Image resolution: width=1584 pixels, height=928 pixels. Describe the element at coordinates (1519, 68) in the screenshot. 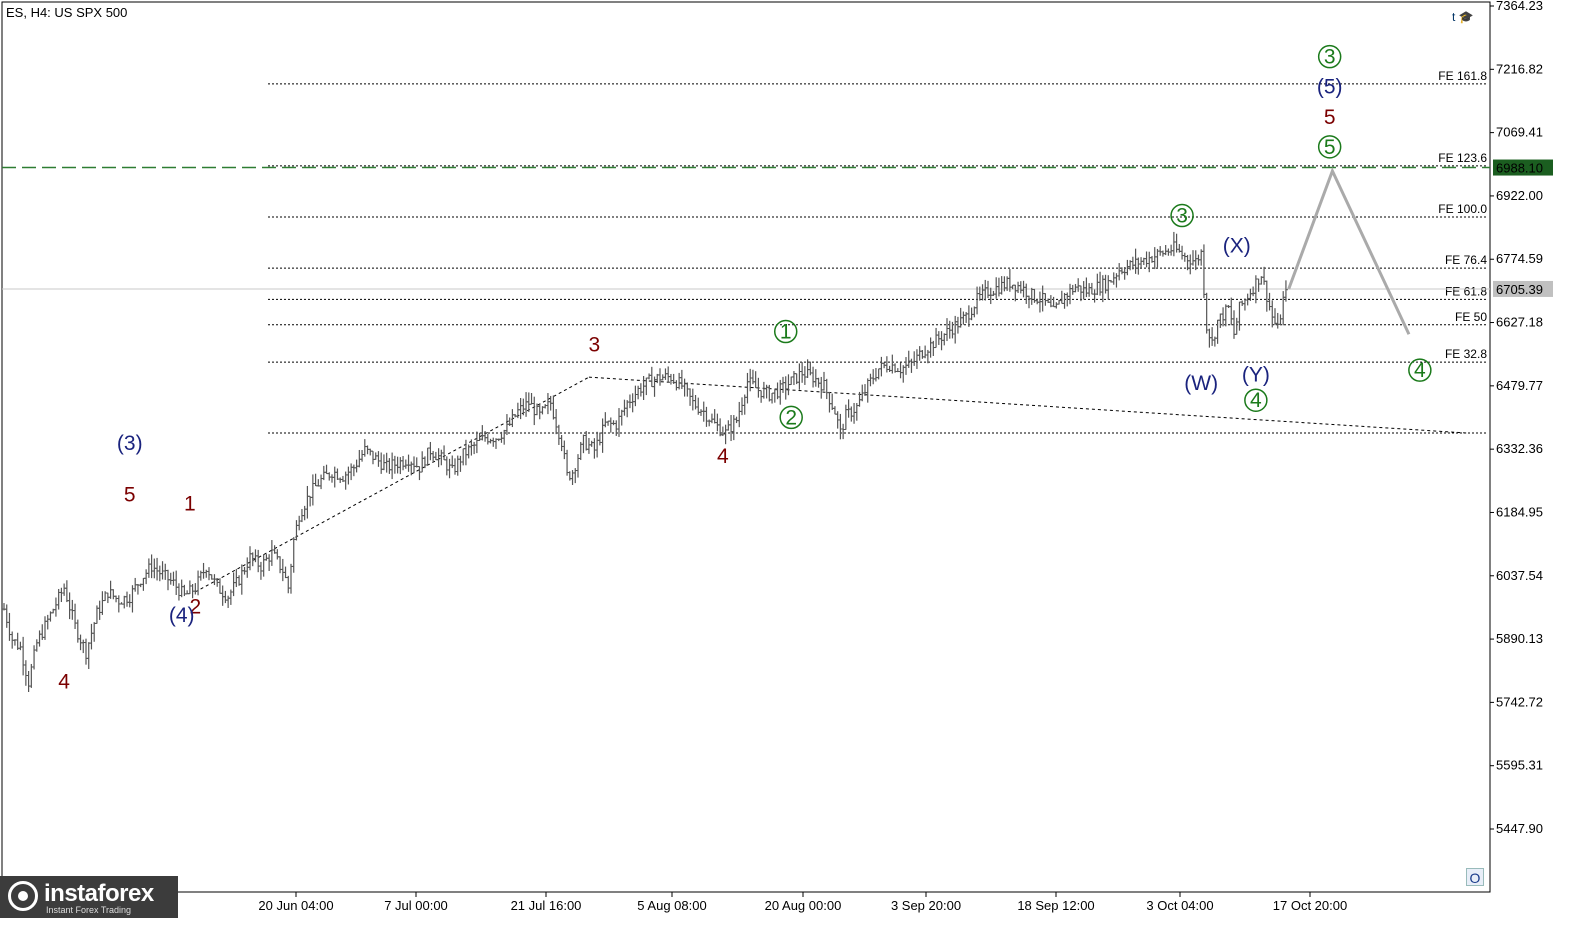

I see `y-tick-label: 7216.82` at that location.